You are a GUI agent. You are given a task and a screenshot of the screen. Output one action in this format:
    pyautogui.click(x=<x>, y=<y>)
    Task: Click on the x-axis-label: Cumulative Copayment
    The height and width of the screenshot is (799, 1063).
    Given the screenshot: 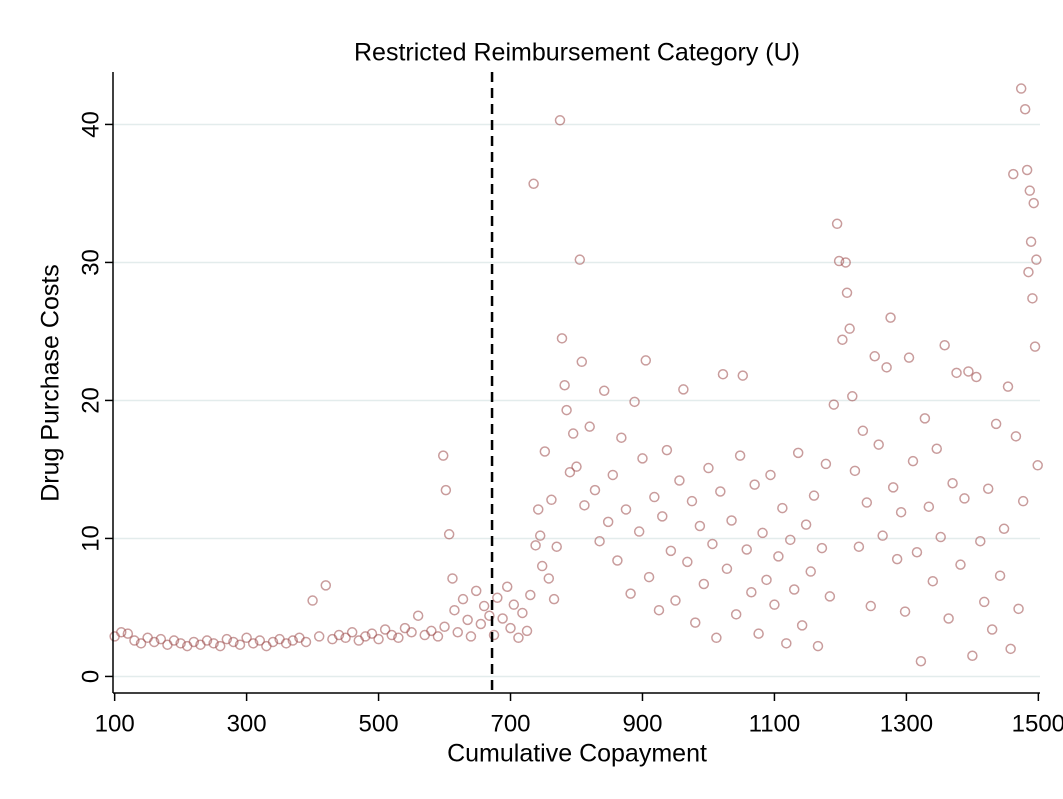 What is the action you would take?
    pyautogui.click(x=577, y=754)
    